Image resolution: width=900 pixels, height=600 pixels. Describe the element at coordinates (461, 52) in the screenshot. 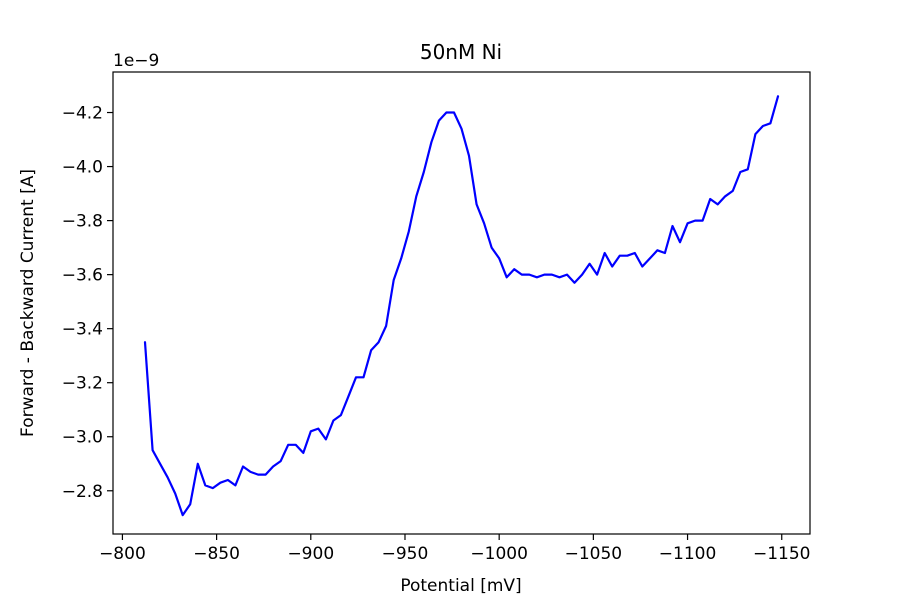

I see `chart-title: 50nM Ni` at that location.